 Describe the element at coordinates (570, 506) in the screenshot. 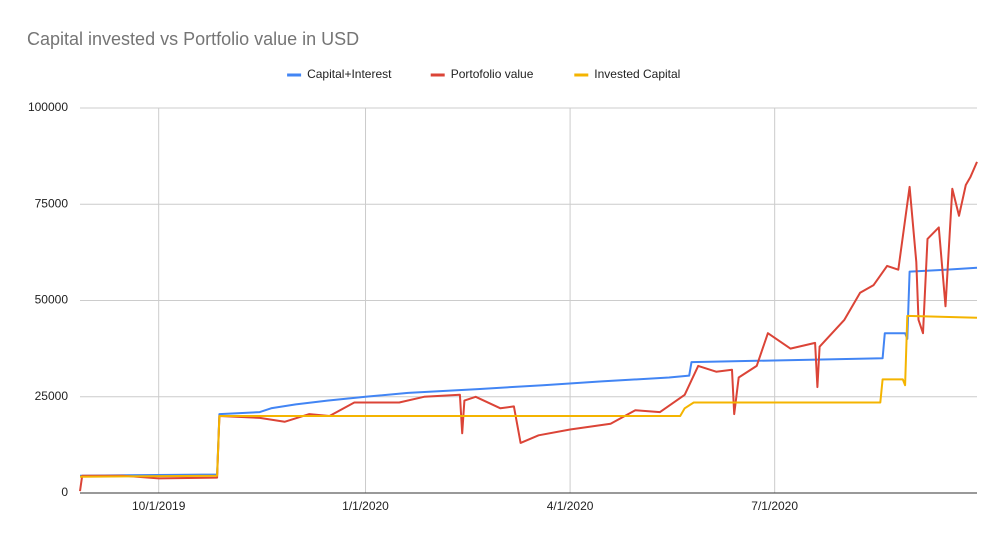

I see `x-tick-label: 4/1/2020` at that location.